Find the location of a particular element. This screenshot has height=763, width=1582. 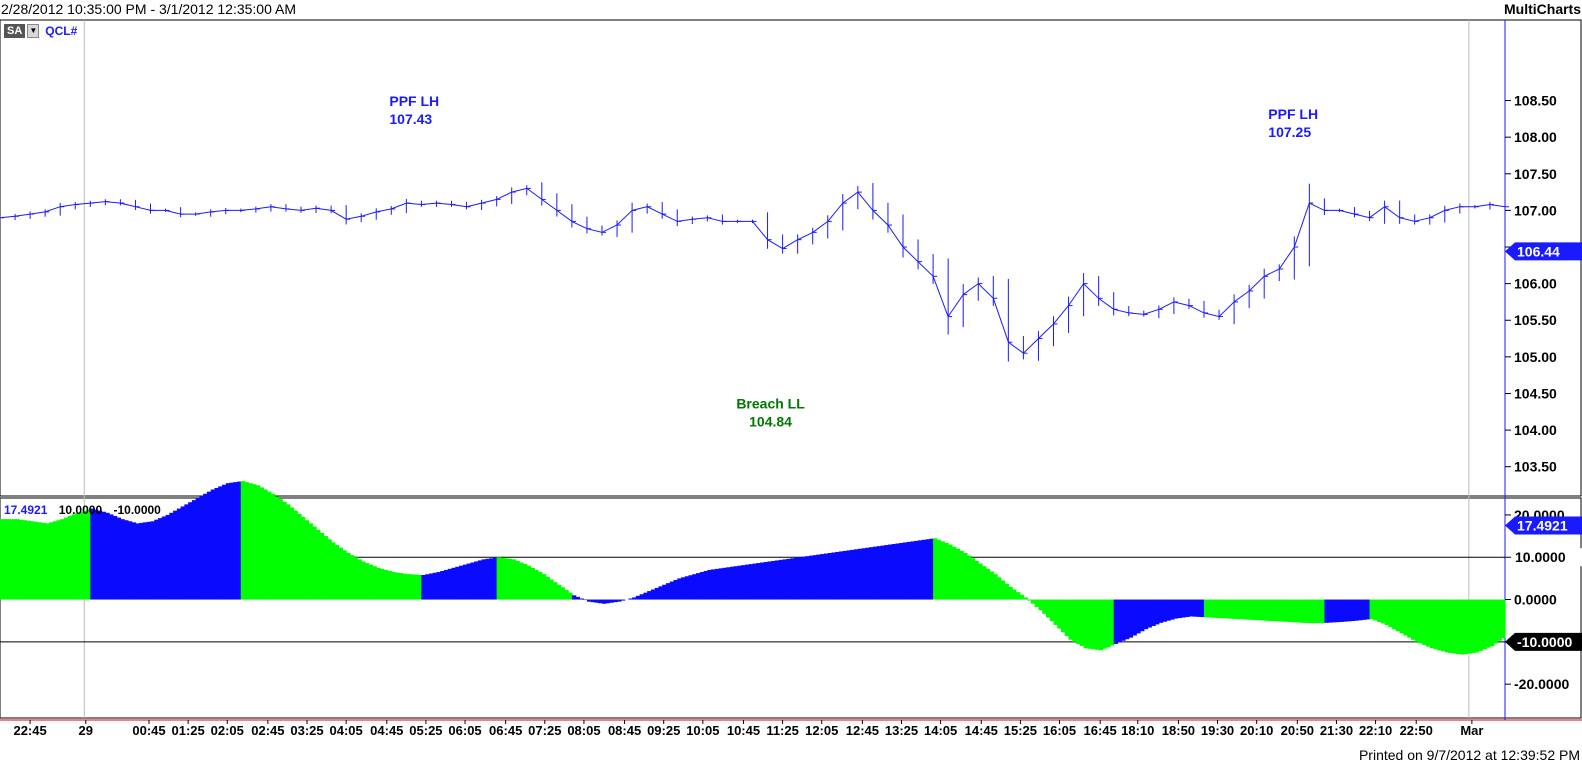

indicator-value: 17.4921 is located at coordinates (26, 510).